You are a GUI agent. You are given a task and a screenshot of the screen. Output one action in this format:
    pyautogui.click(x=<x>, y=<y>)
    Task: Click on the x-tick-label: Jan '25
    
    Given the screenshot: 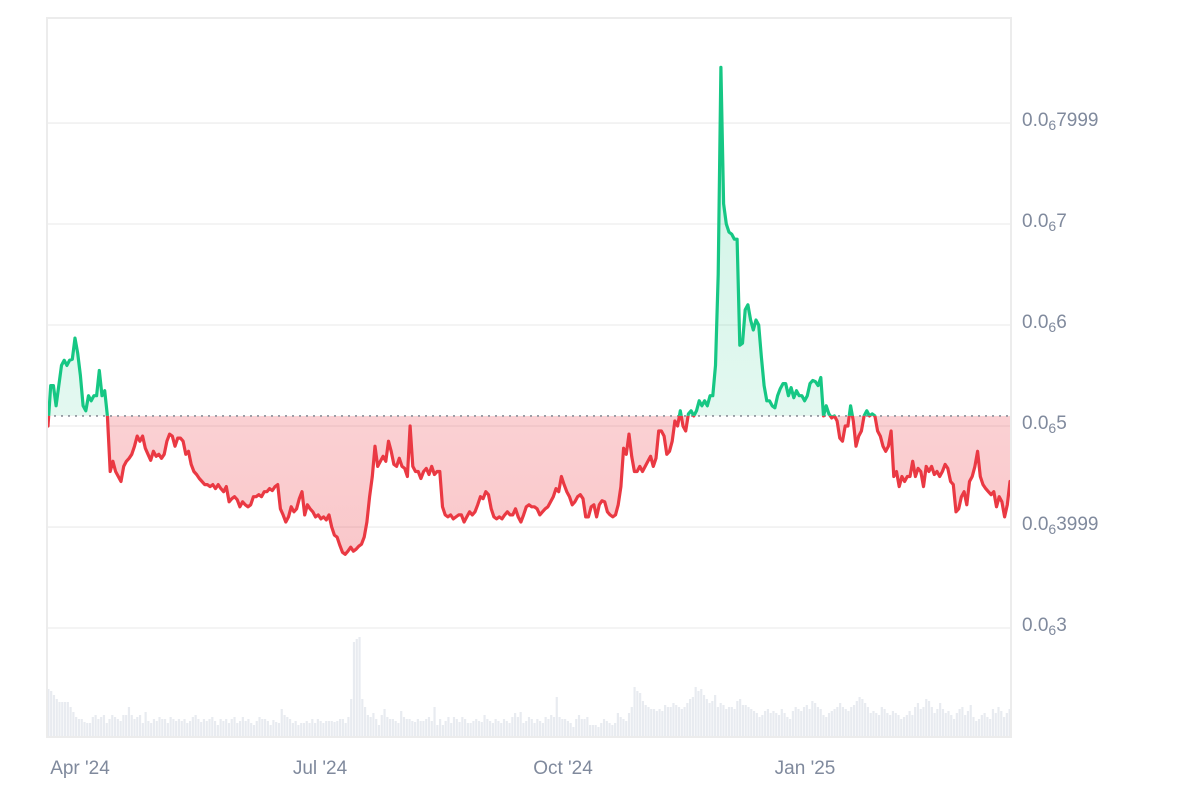 What is the action you would take?
    pyautogui.click(x=805, y=768)
    